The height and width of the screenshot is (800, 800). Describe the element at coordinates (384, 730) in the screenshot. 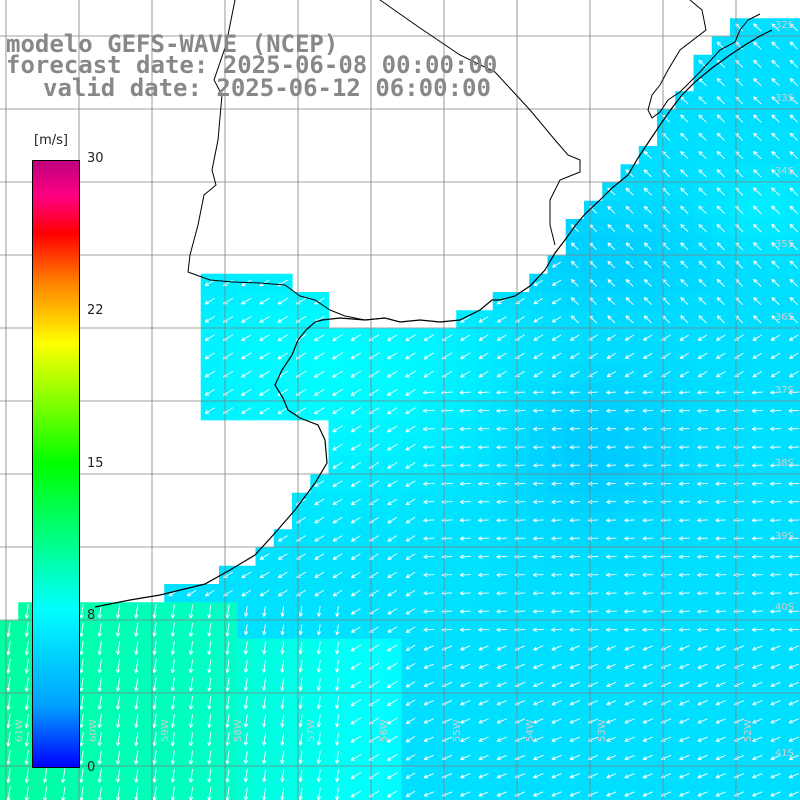

I see `lon-label: 56W` at that location.